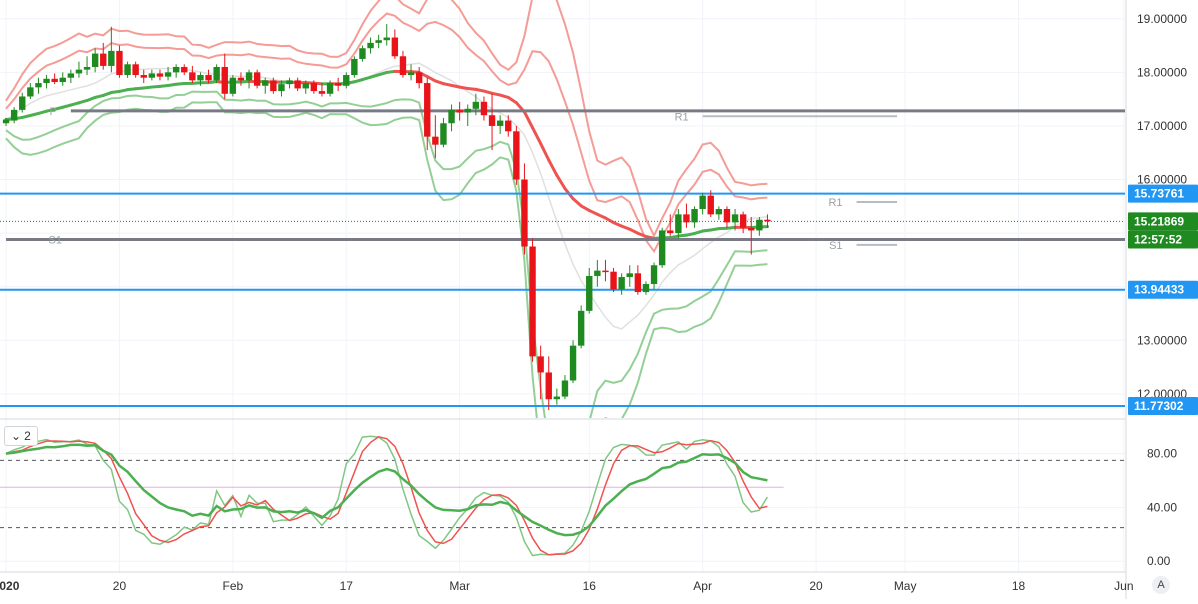  What do you see at coordinates (53, 112) in the screenshot?
I see `pivot-label: P` at bounding box center [53, 112].